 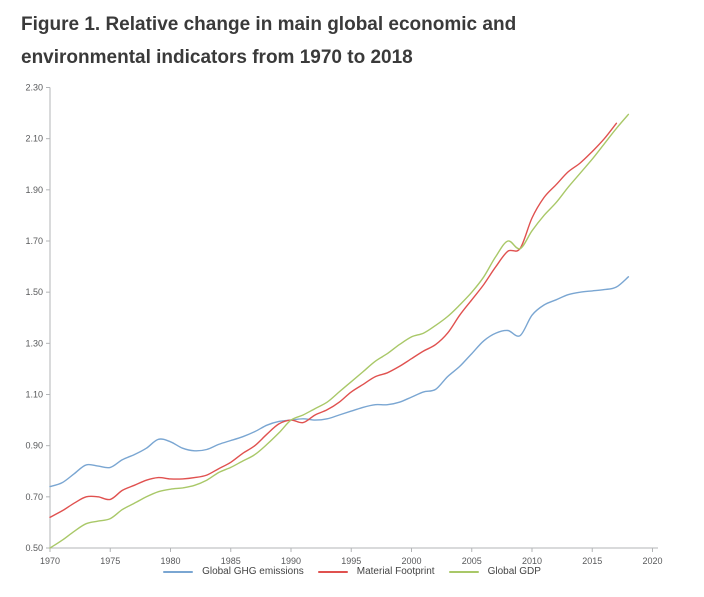 I want to click on legend-item-material-footprint: Material Footprint, so click(x=376, y=571).